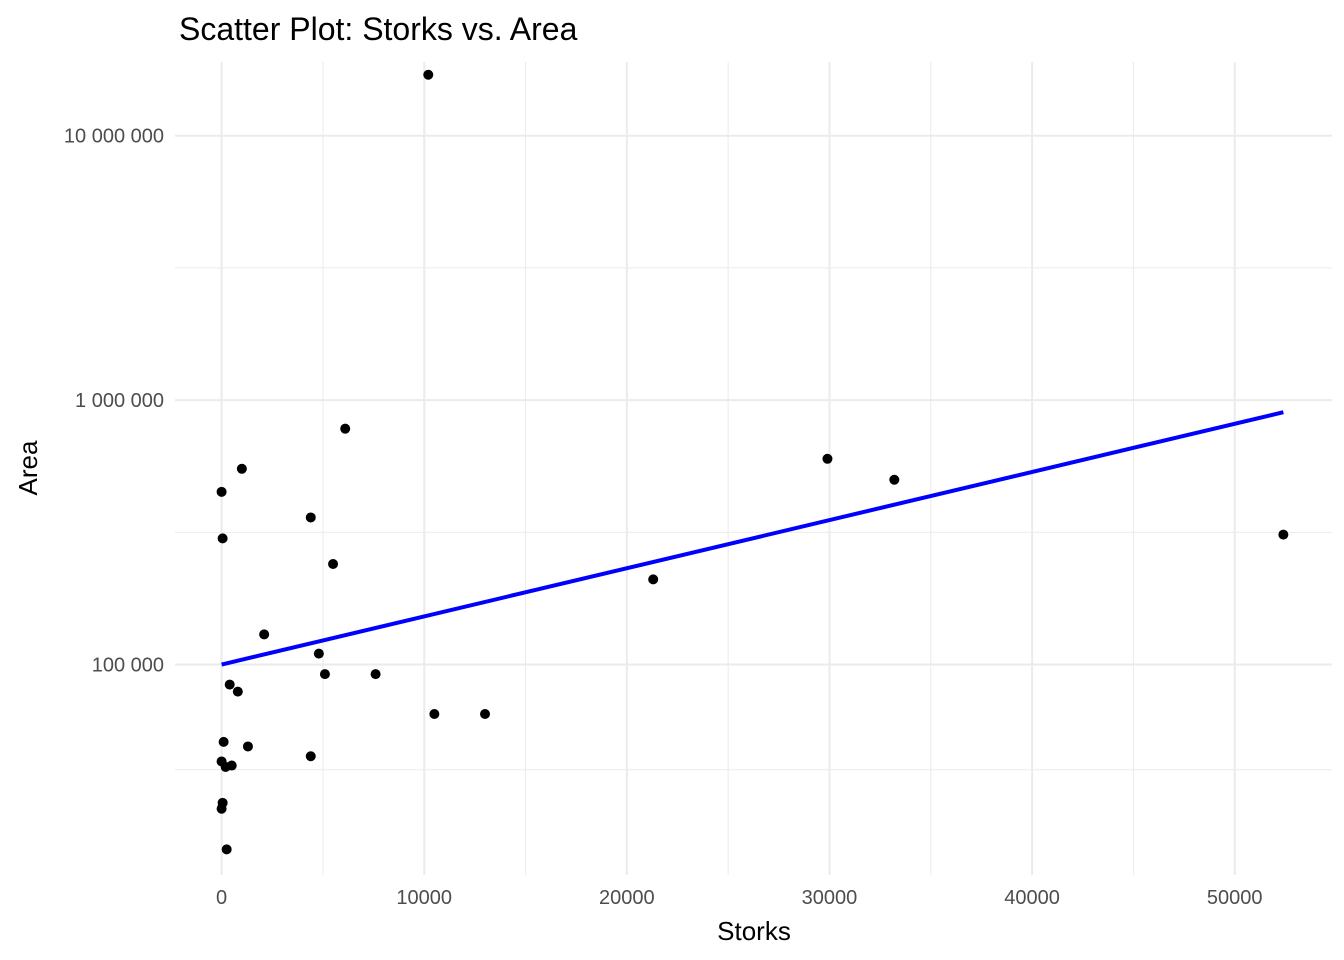 This screenshot has height=960, width=1344. Describe the element at coordinates (424, 898) in the screenshot. I see `x-tick-label: 10000` at that location.